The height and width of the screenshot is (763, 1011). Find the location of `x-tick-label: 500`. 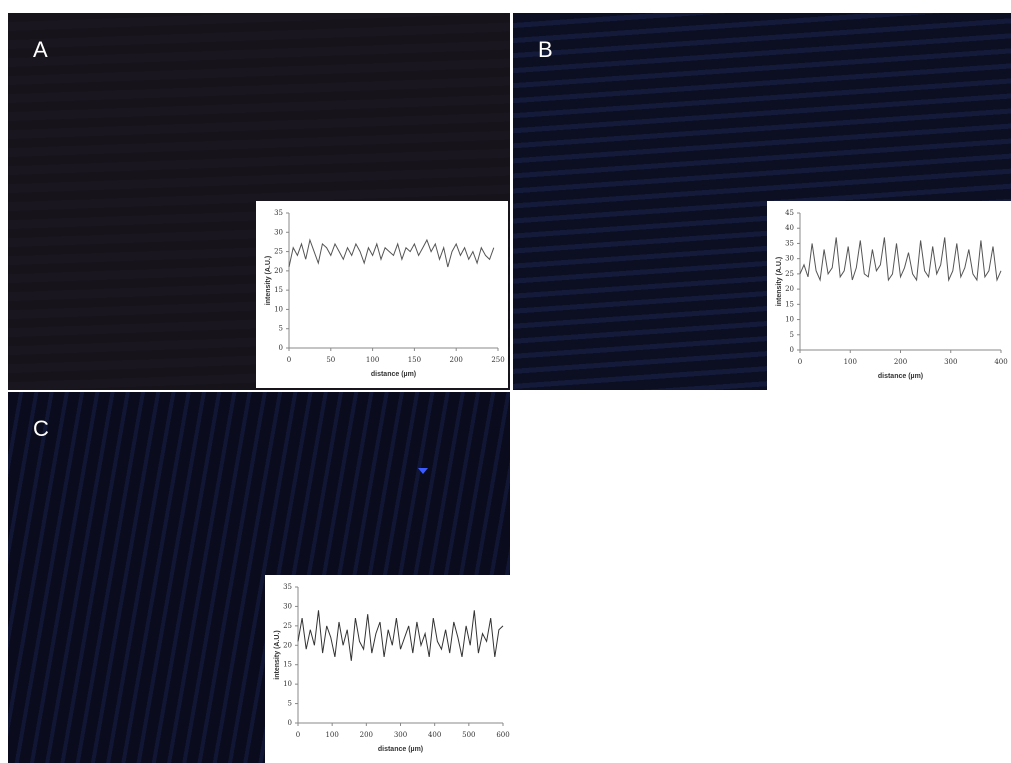

x-tick-label: 500 is located at coordinates (468, 735).